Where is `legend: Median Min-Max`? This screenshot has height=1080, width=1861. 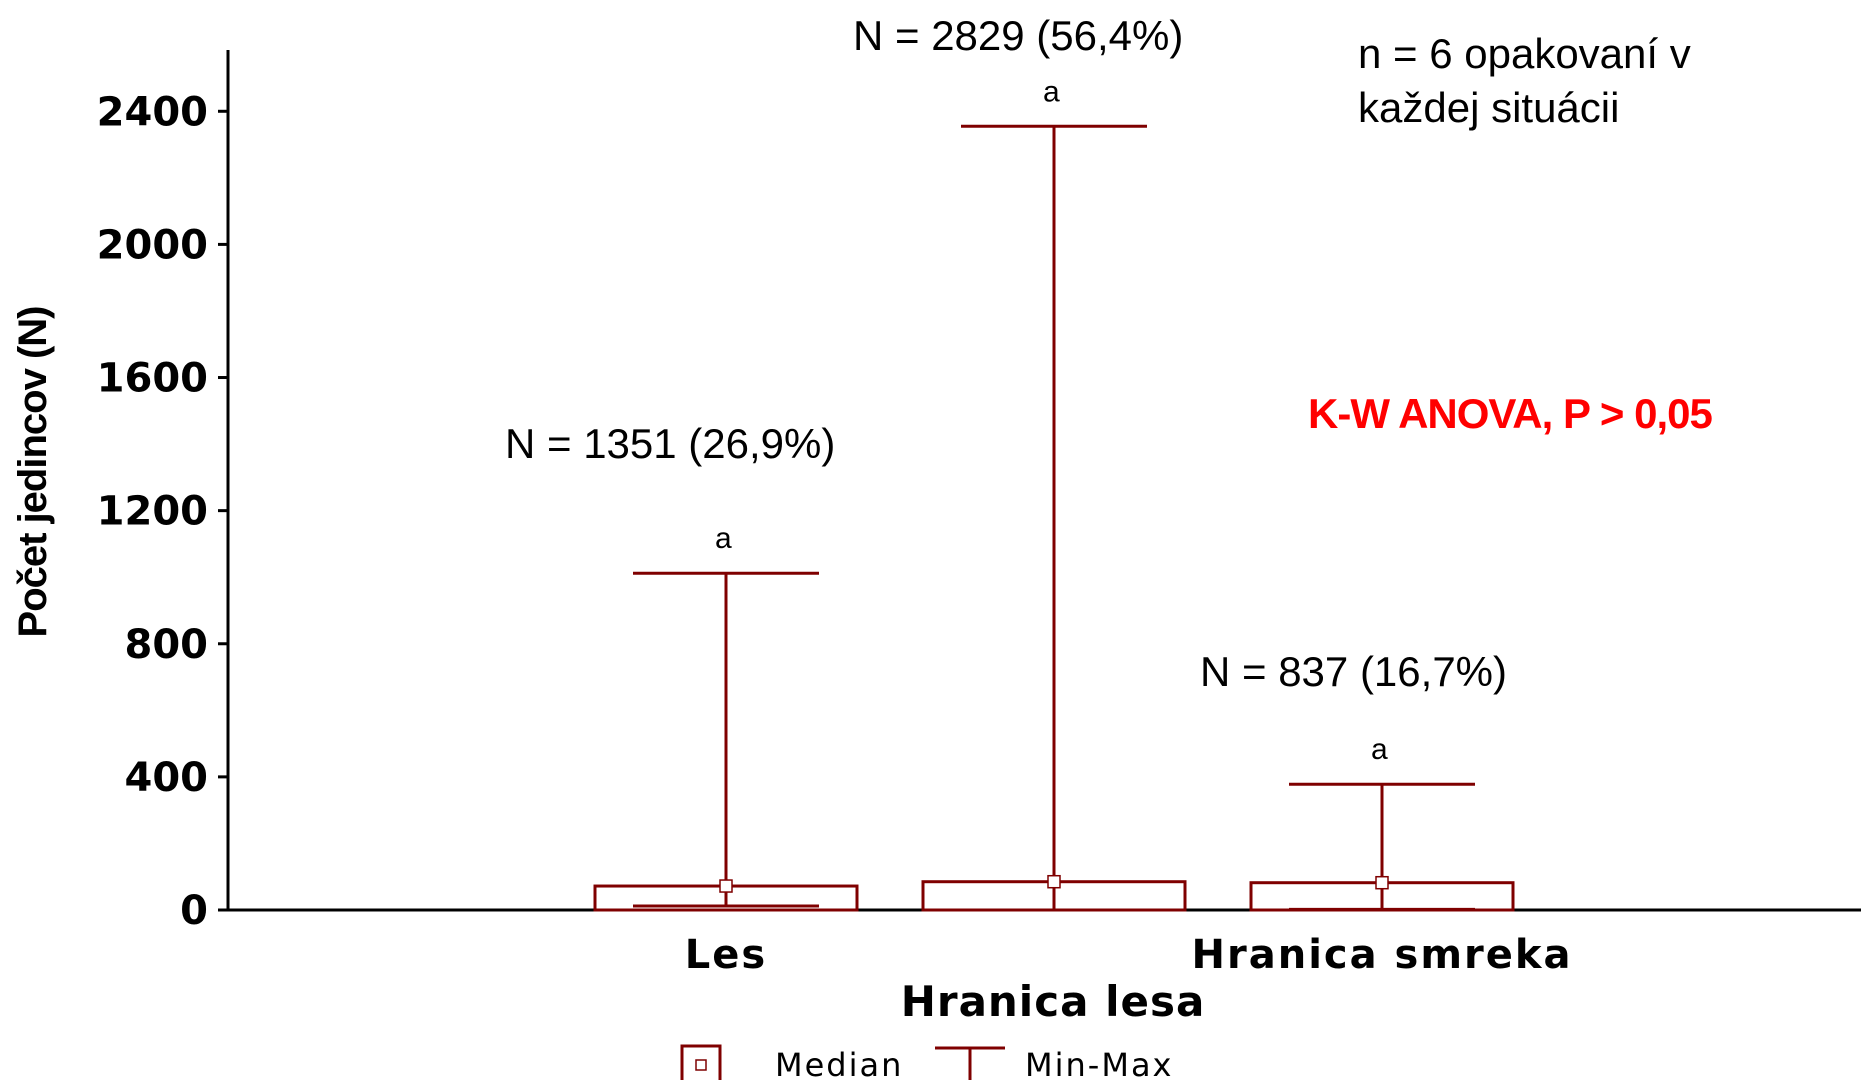
legend: Median Min-Max is located at coordinates (926, 1062).